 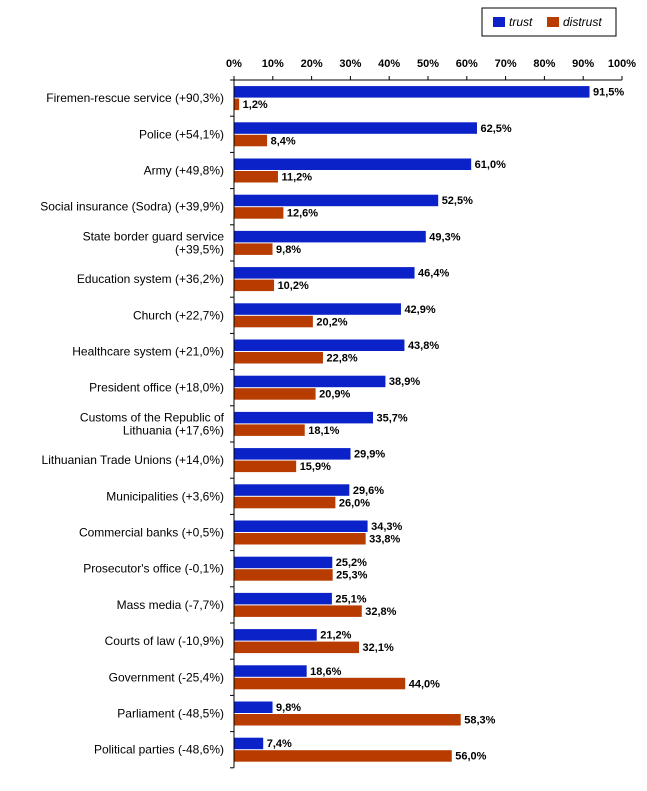 What do you see at coordinates (457, 201) in the screenshot?
I see `value-label-trust-social-insurance-sodra-39-9: 52,5%` at bounding box center [457, 201].